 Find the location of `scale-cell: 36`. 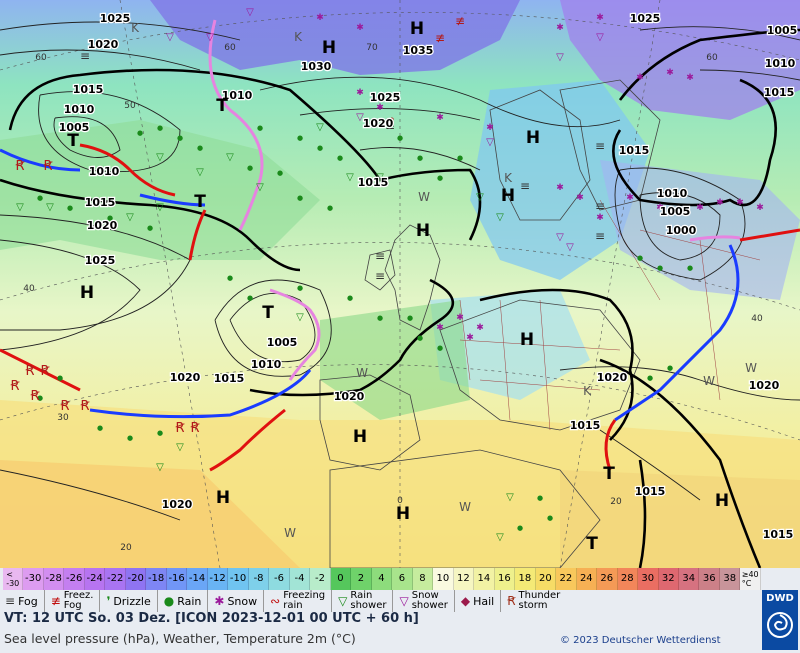

scale-cell: 36 is located at coordinates (709, 579).